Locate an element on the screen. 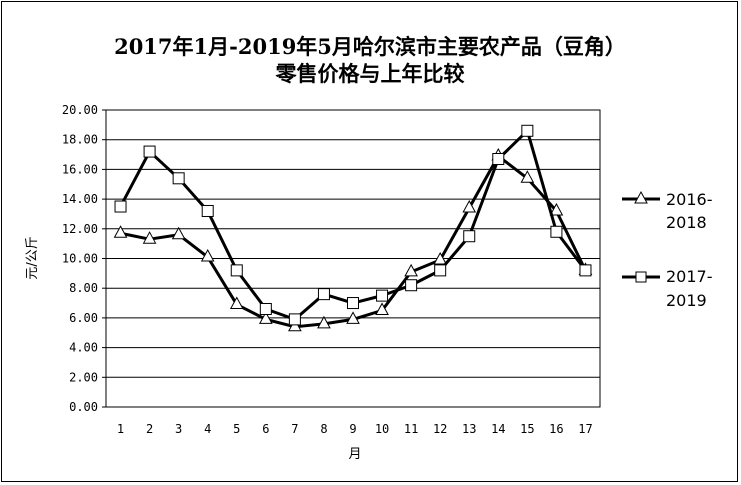  x-tick-label: 2 is located at coordinates (149, 429).